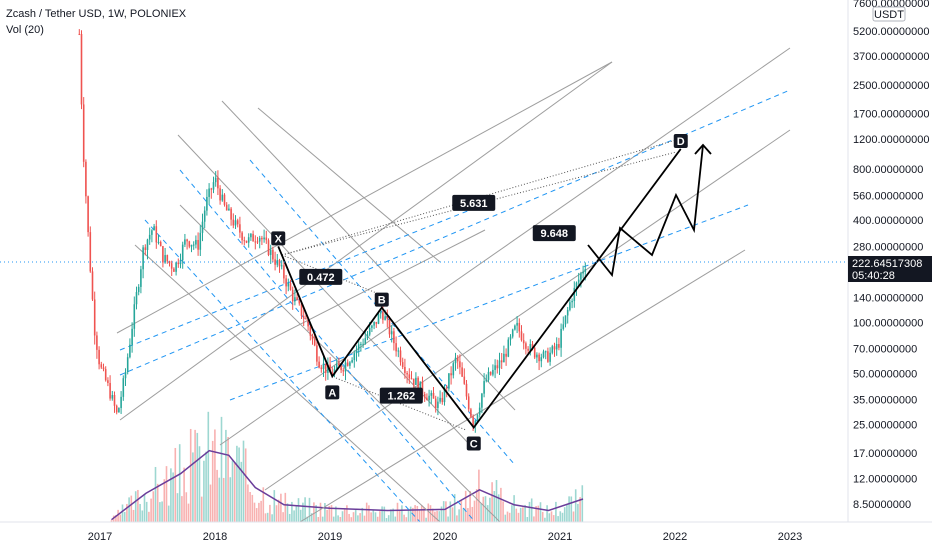 The image size is (932, 550). What do you see at coordinates (560, 537) in the screenshot?
I see `time-tick-label: 2021` at bounding box center [560, 537].